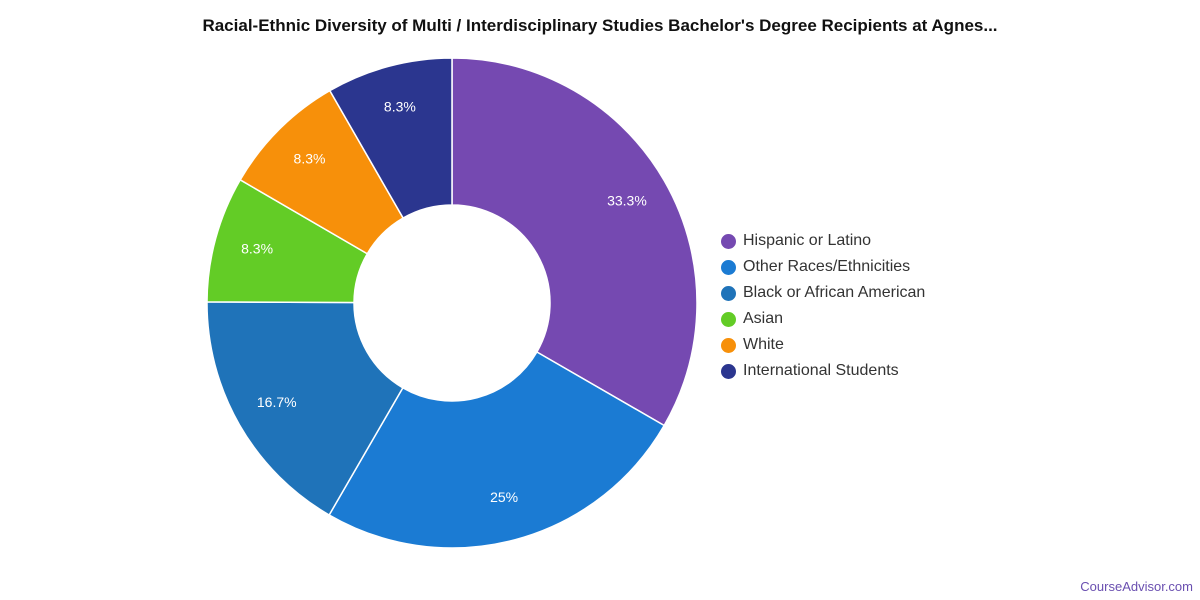 The width and height of the screenshot is (1200, 600). I want to click on slice-label: 25%, so click(504, 497).